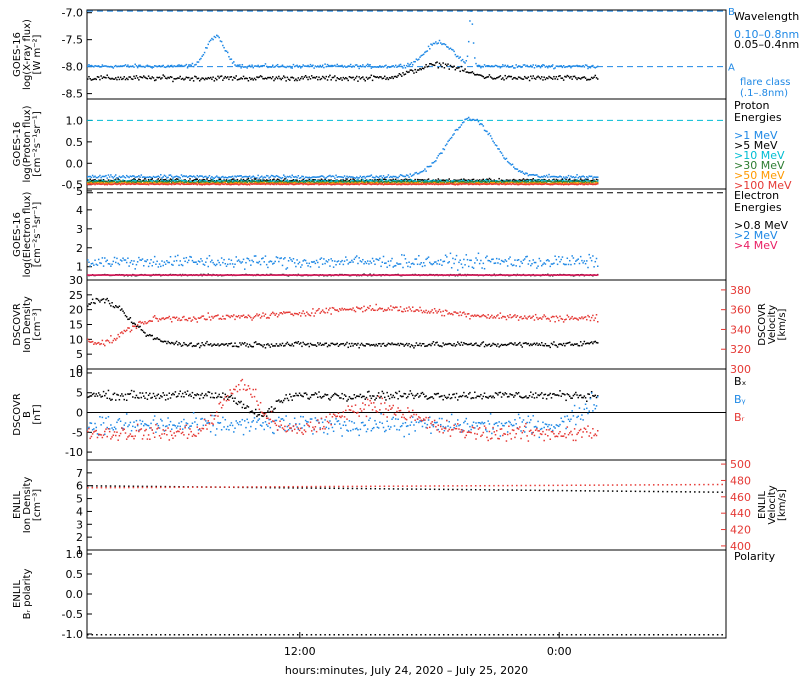 This screenshot has height=680, width=800. I want to click on panel-frame, so click(406, 324).